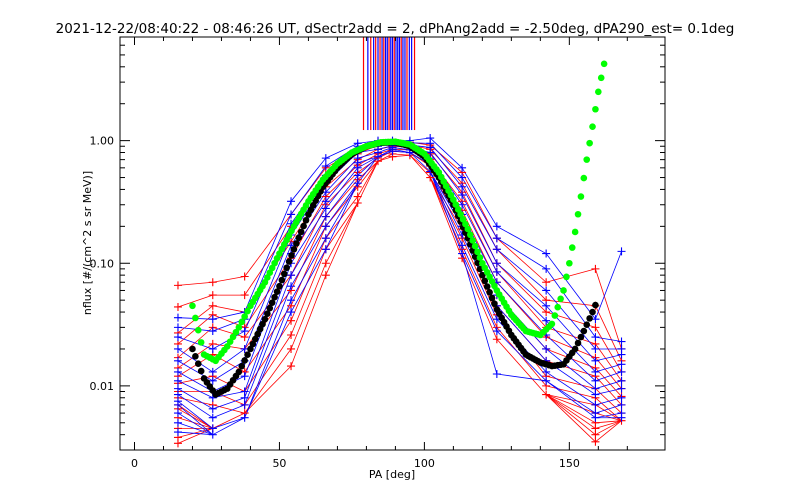 The height and width of the screenshot is (500, 800). Describe the element at coordinates (102, 386) in the screenshot. I see `y-tick-label: 0.01` at that location.